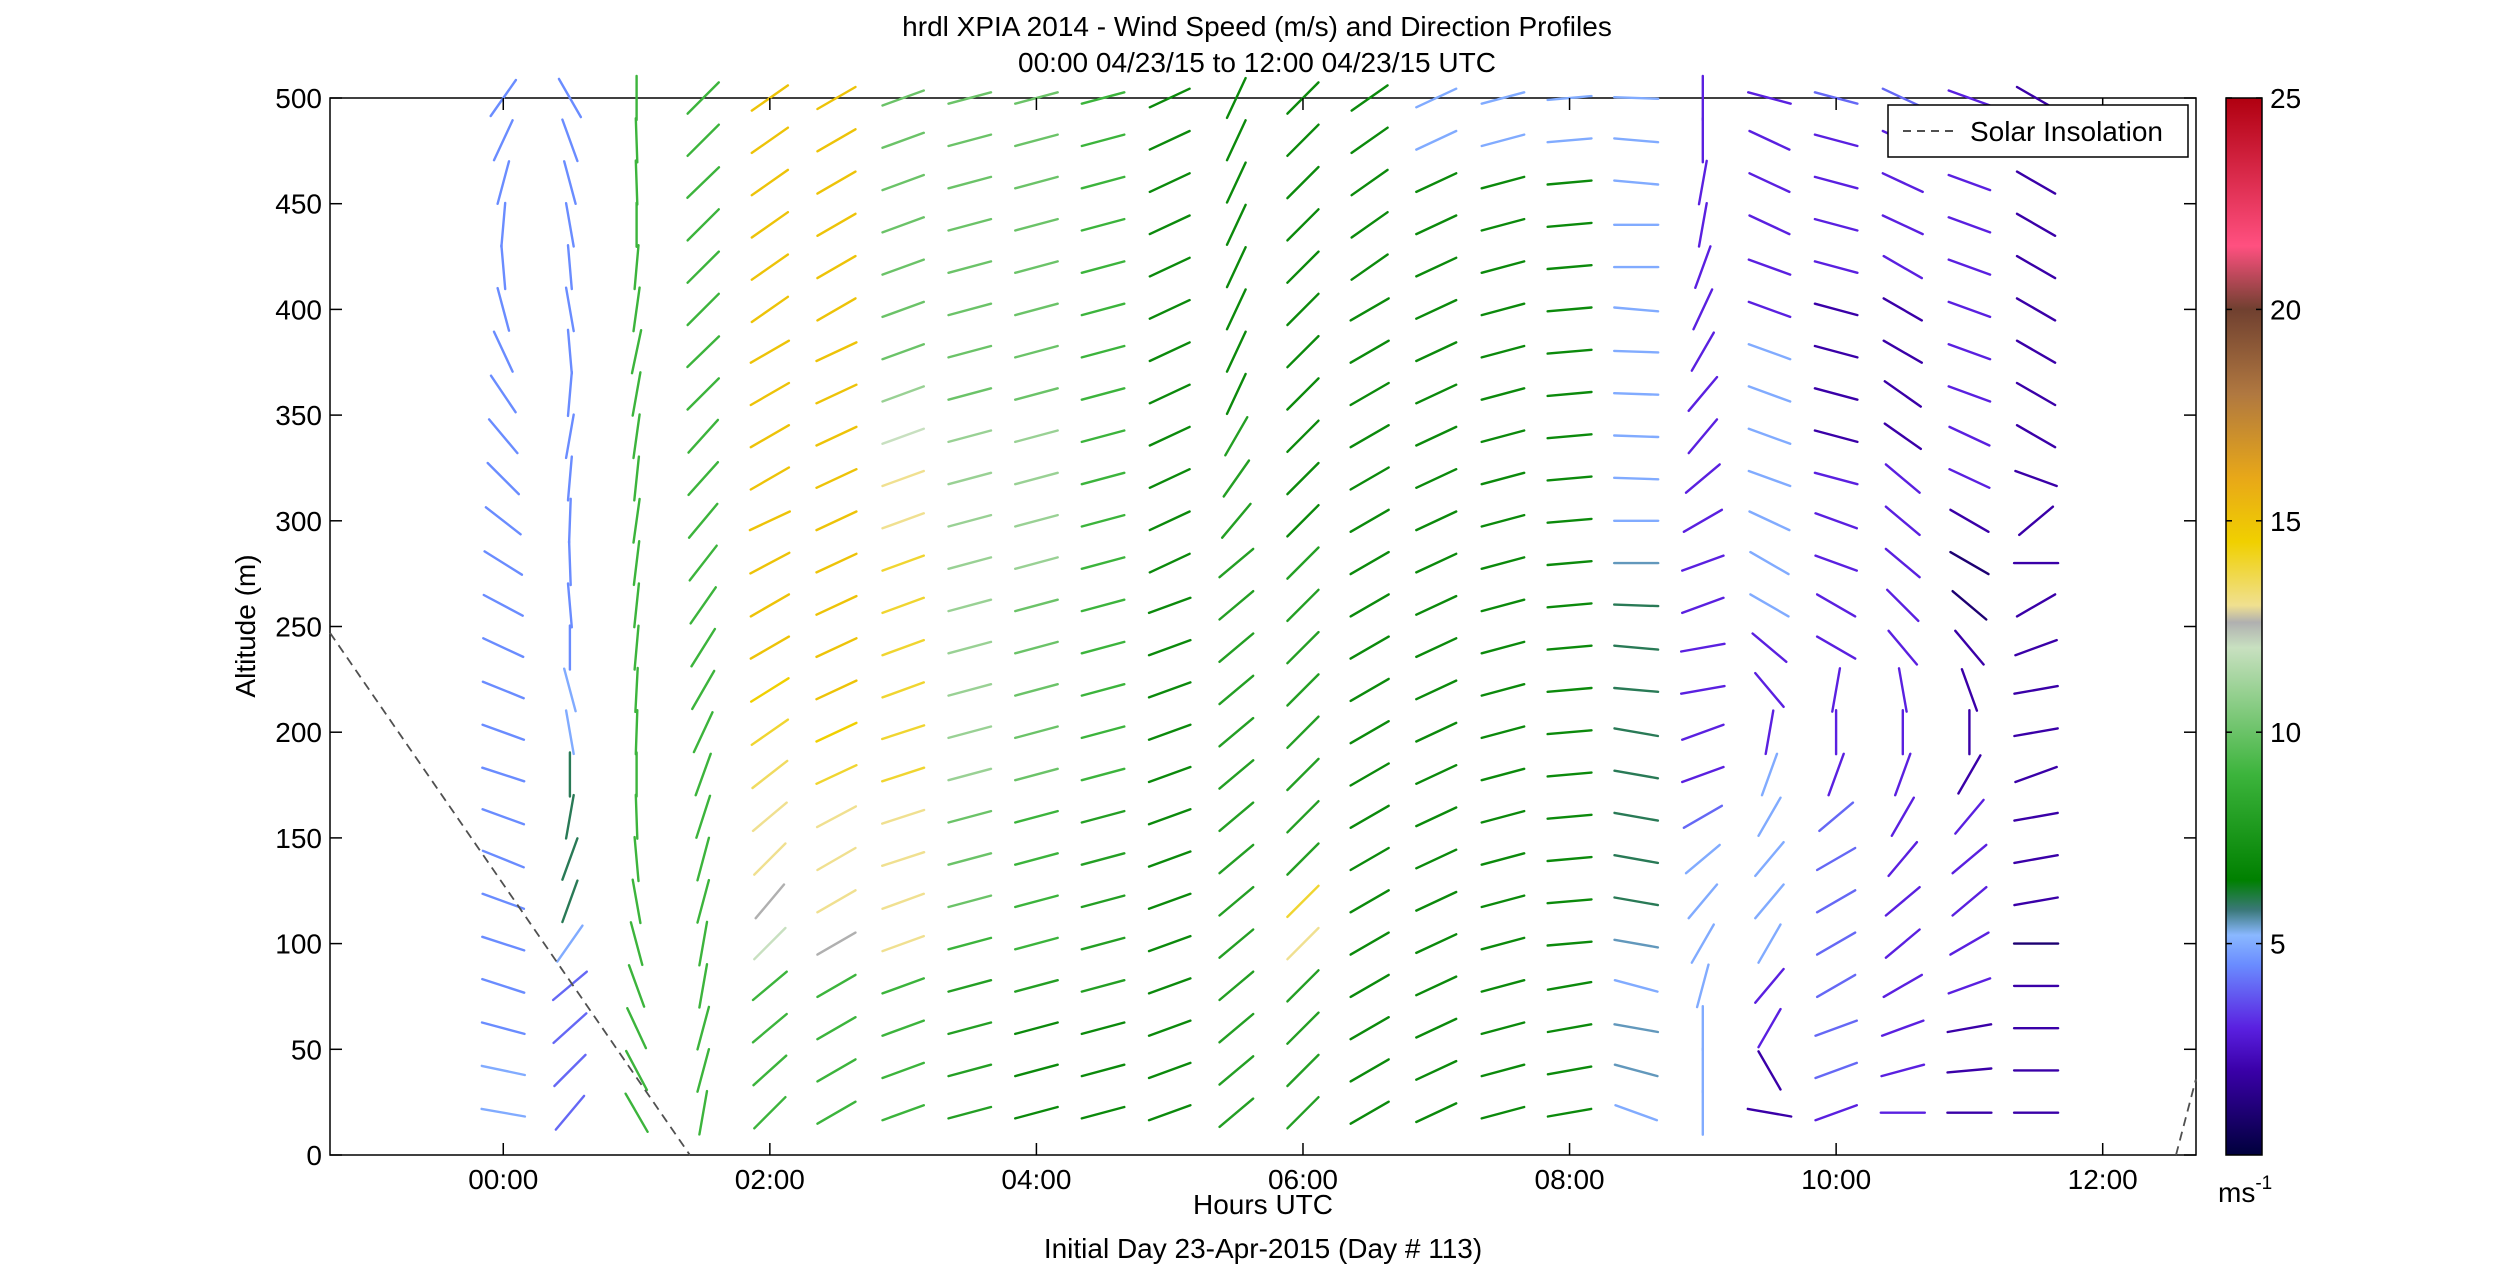 The image size is (2515, 1282). Describe the element at coordinates (298, 415) in the screenshot. I see `y-tick-label: 350` at that location.